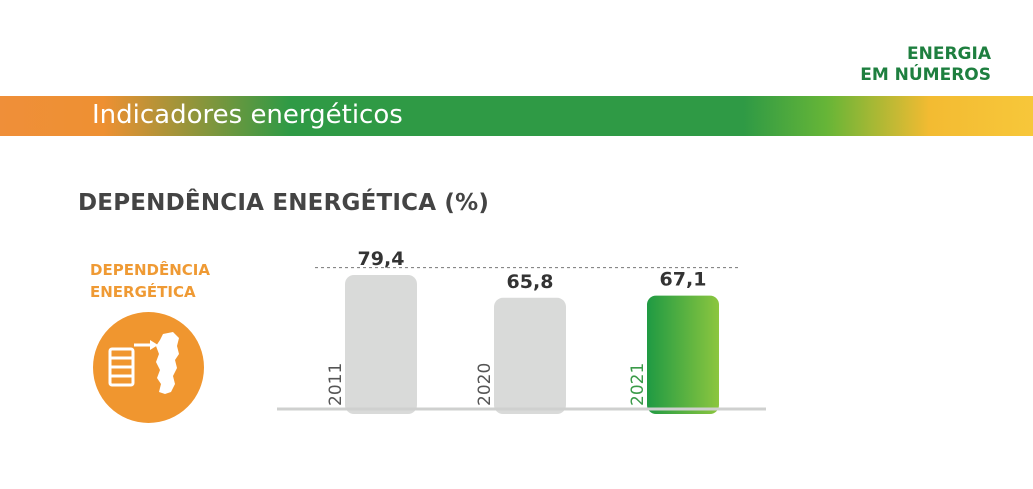 The image size is (1033, 489). What do you see at coordinates (381, 259) in the screenshot?
I see `value-label-2011: 79,4` at bounding box center [381, 259].